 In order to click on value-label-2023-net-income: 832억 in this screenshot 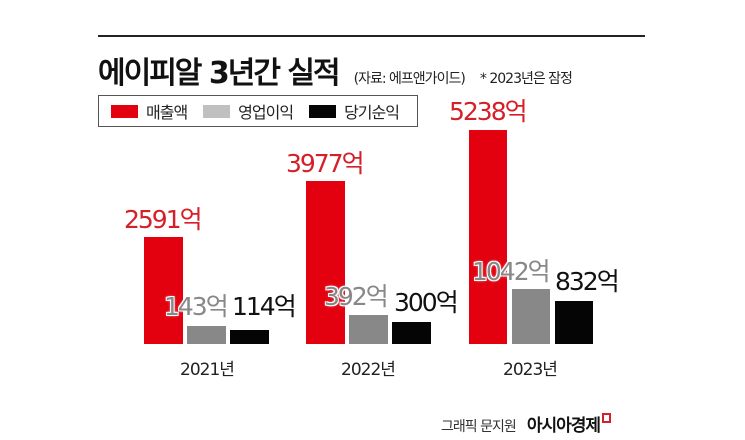, I will do `click(587, 281)`.